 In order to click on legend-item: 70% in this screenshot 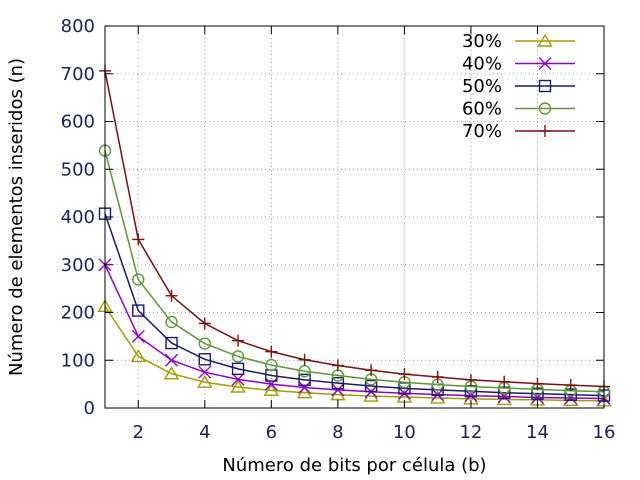, I will do `click(518, 131)`.